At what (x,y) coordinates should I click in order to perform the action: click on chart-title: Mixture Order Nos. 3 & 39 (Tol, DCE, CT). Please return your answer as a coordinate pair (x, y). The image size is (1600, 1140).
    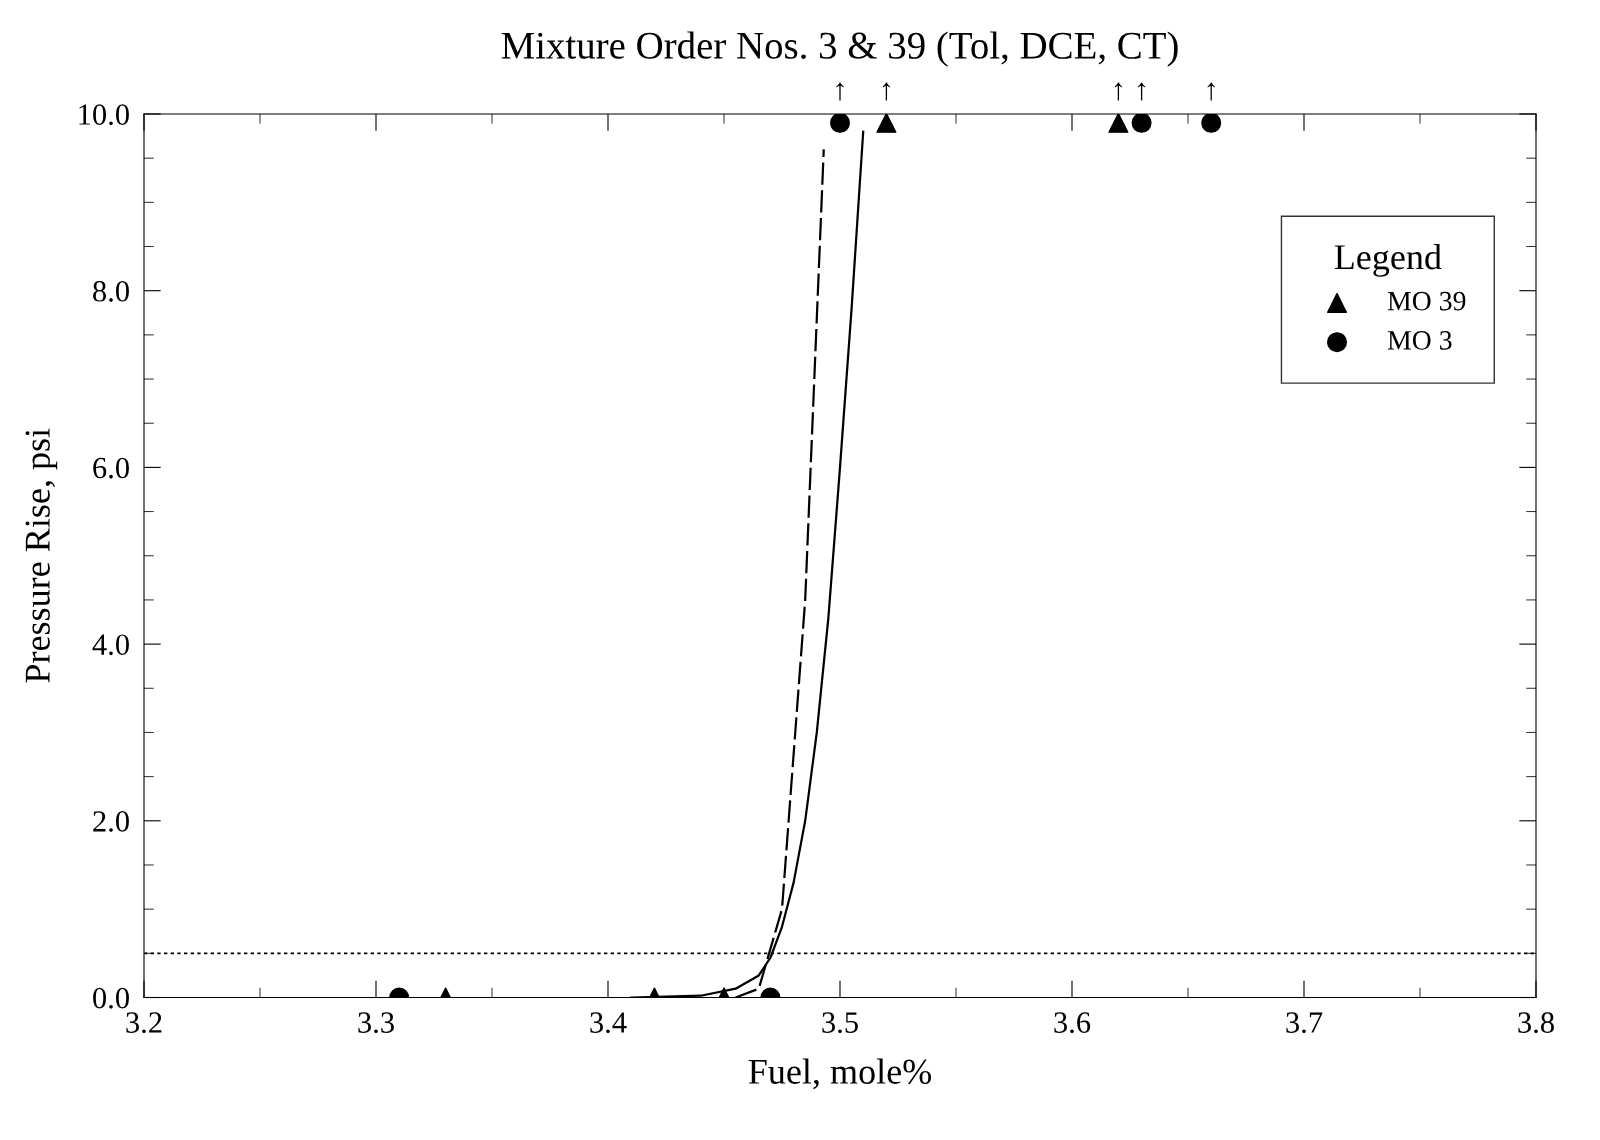
    Looking at the image, I should click on (839, 49).